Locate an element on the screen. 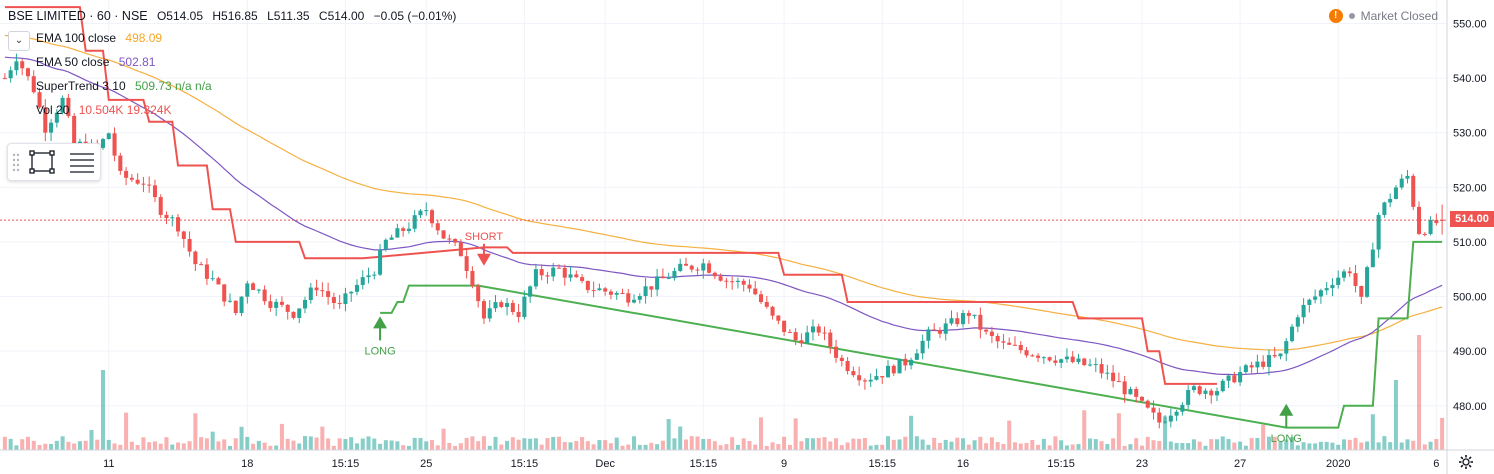 The width and height of the screenshot is (1494, 474). time-tick-label: 18 is located at coordinates (247, 464).